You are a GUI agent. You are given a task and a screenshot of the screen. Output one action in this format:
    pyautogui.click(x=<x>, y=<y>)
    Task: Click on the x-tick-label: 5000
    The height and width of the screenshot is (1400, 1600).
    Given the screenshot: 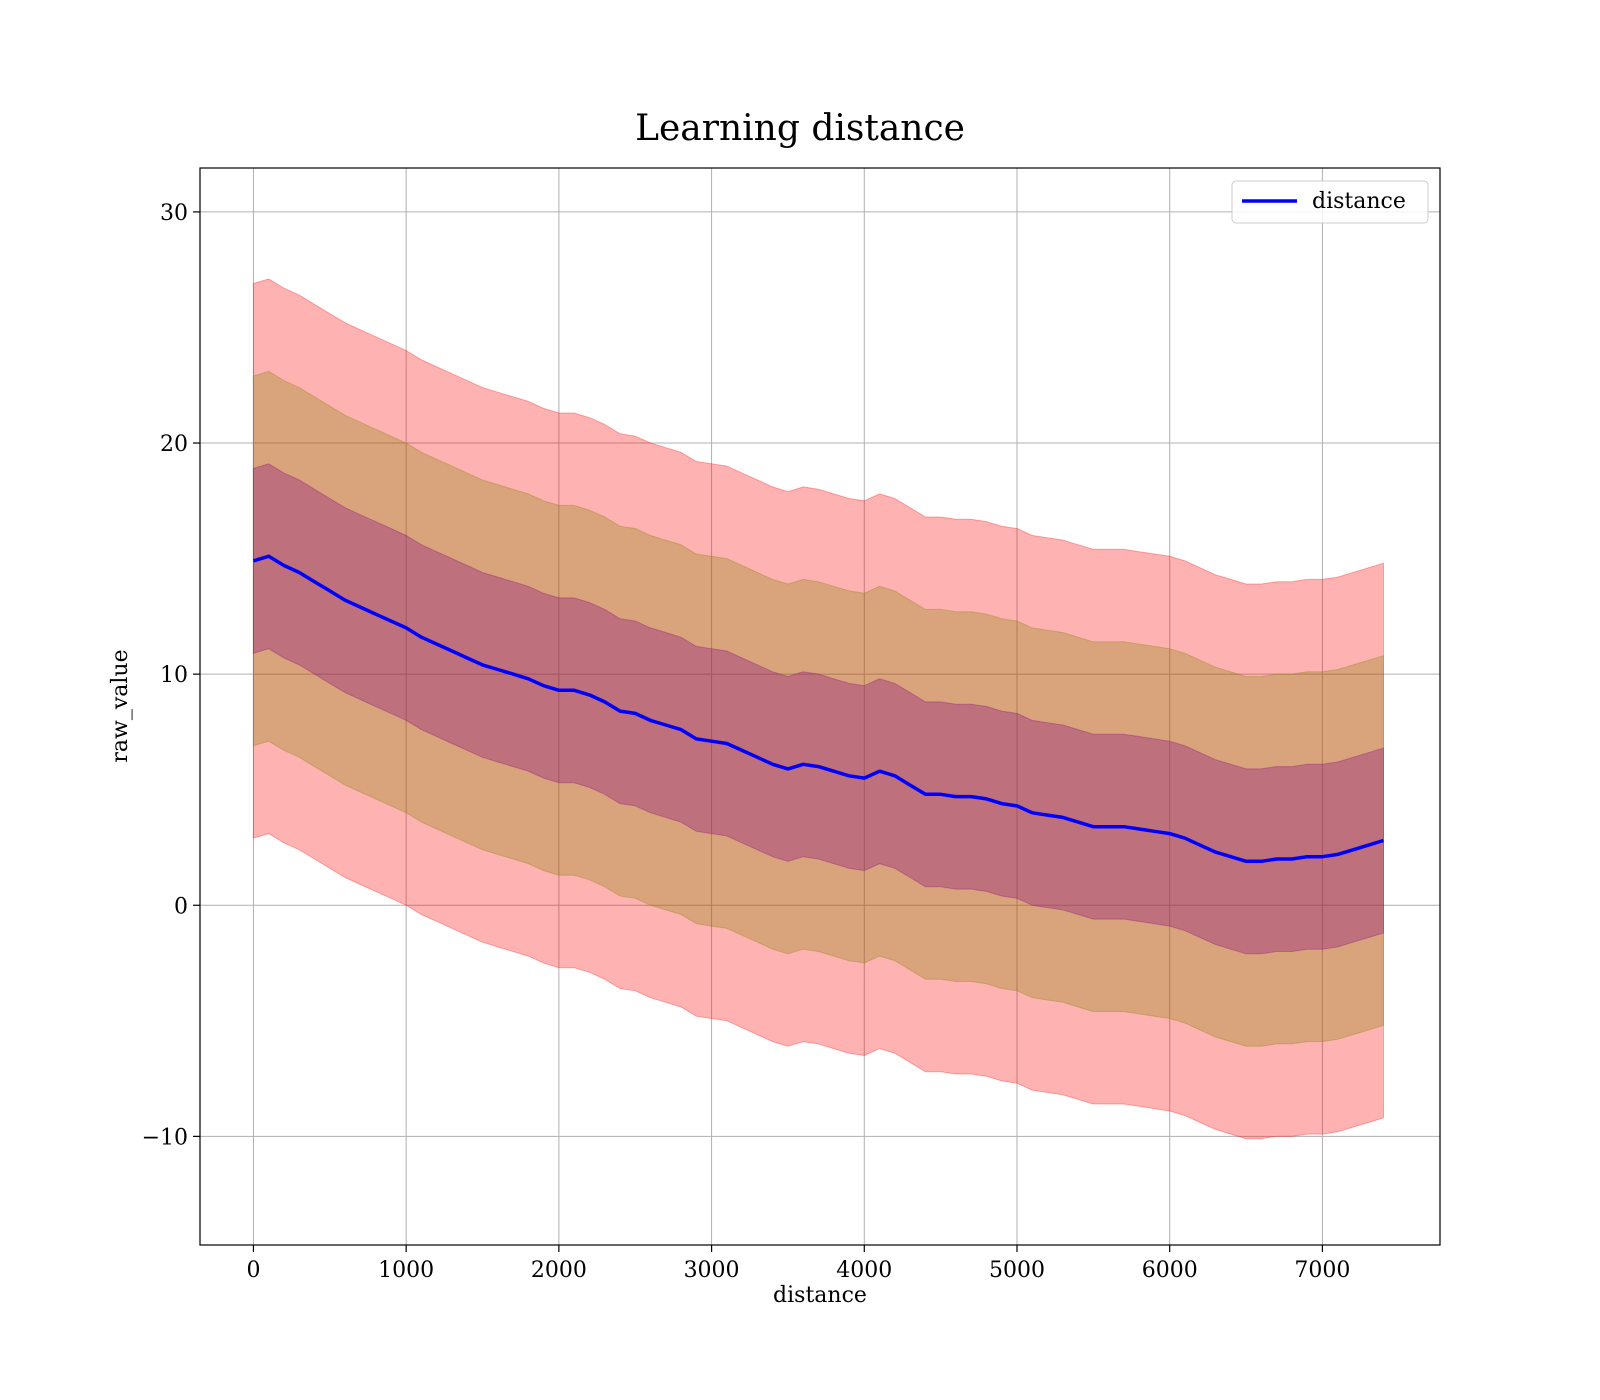 What is the action you would take?
    pyautogui.click(x=1017, y=1270)
    